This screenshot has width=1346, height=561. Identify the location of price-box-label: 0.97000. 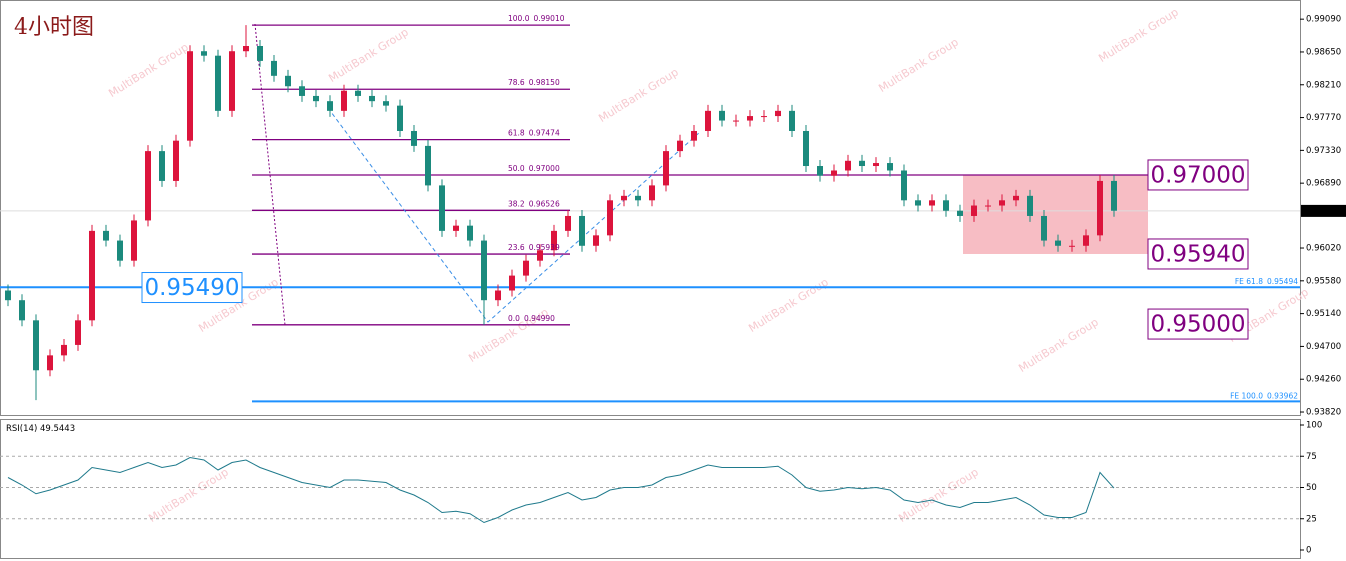
(1197, 175).